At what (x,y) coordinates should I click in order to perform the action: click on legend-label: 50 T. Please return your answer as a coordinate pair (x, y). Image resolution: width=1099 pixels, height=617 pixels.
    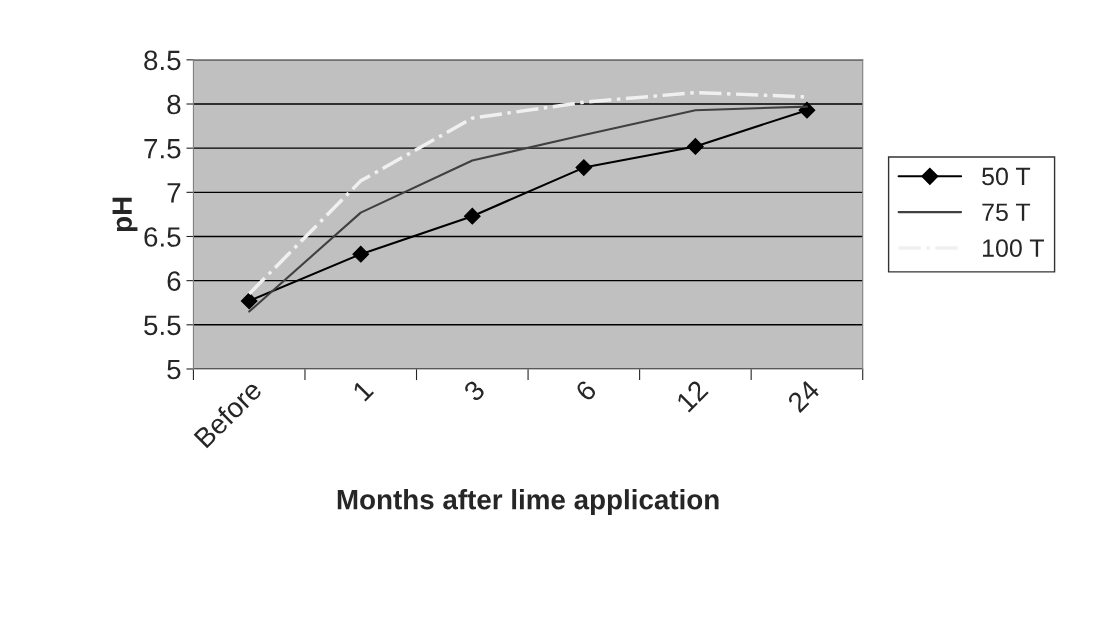
    Looking at the image, I should click on (1006, 176).